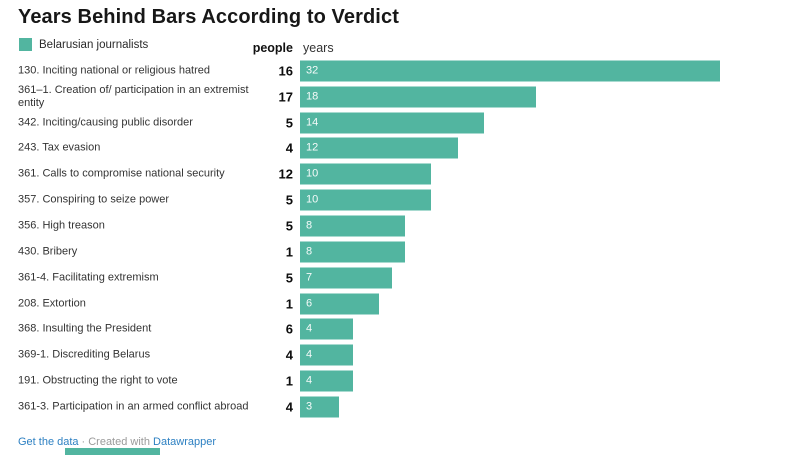  Describe the element at coordinates (285, 71) in the screenshot. I see `people-value: 16` at that location.